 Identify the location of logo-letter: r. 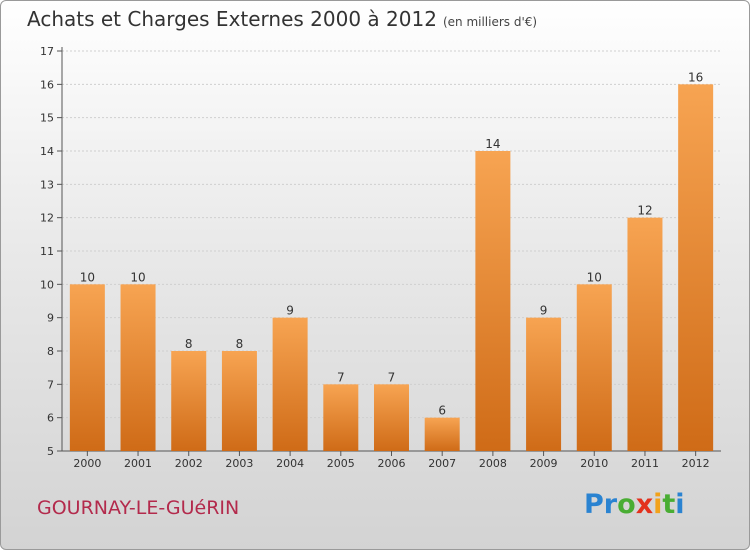
(610, 504).